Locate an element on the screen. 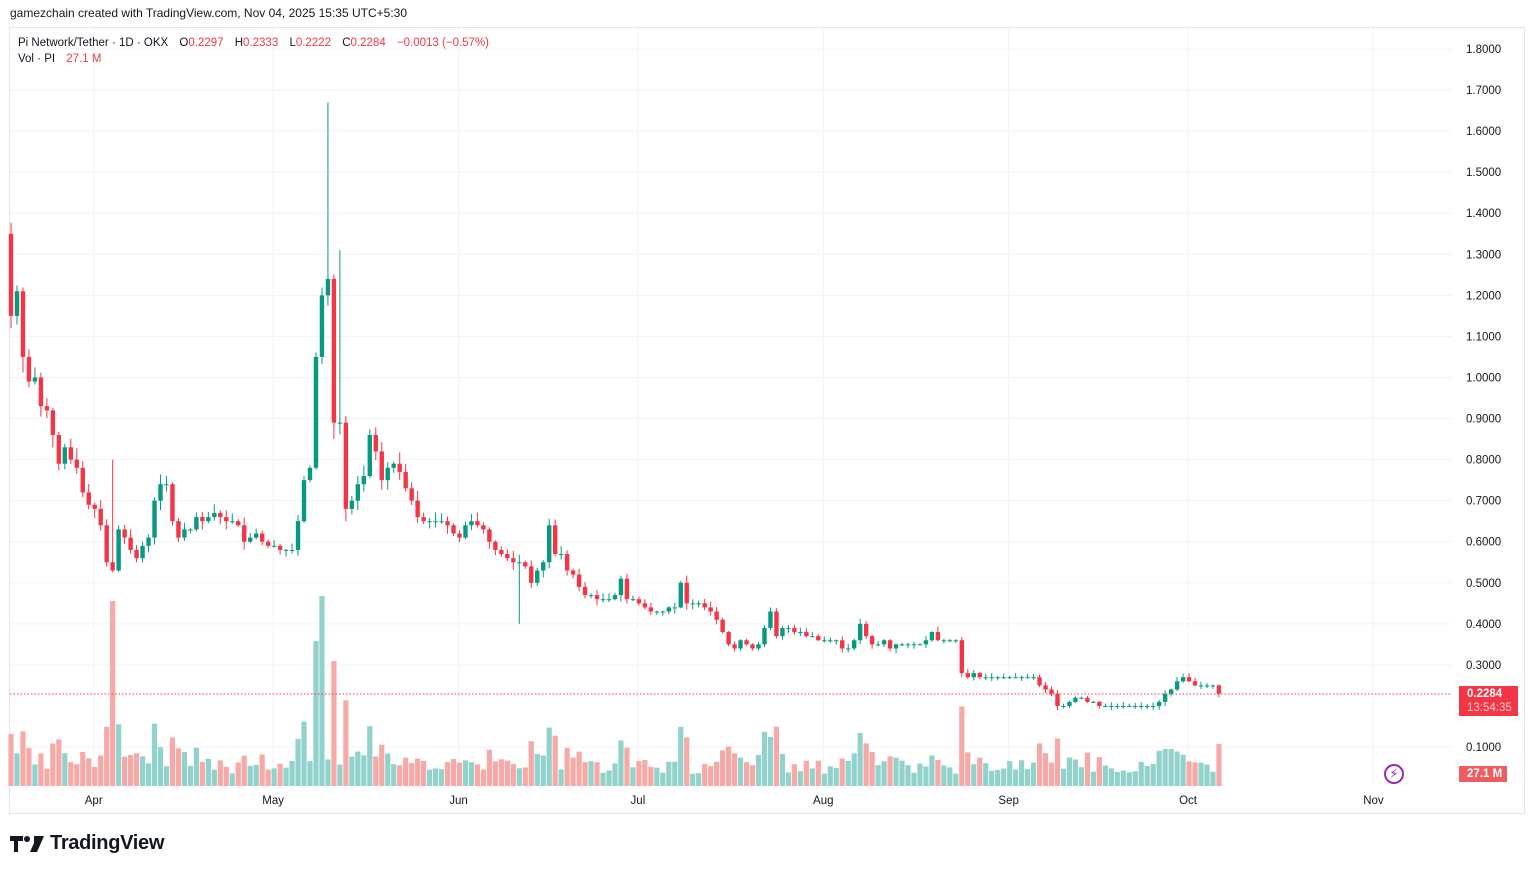  price-tick: 1.5000 is located at coordinates (1483, 173).